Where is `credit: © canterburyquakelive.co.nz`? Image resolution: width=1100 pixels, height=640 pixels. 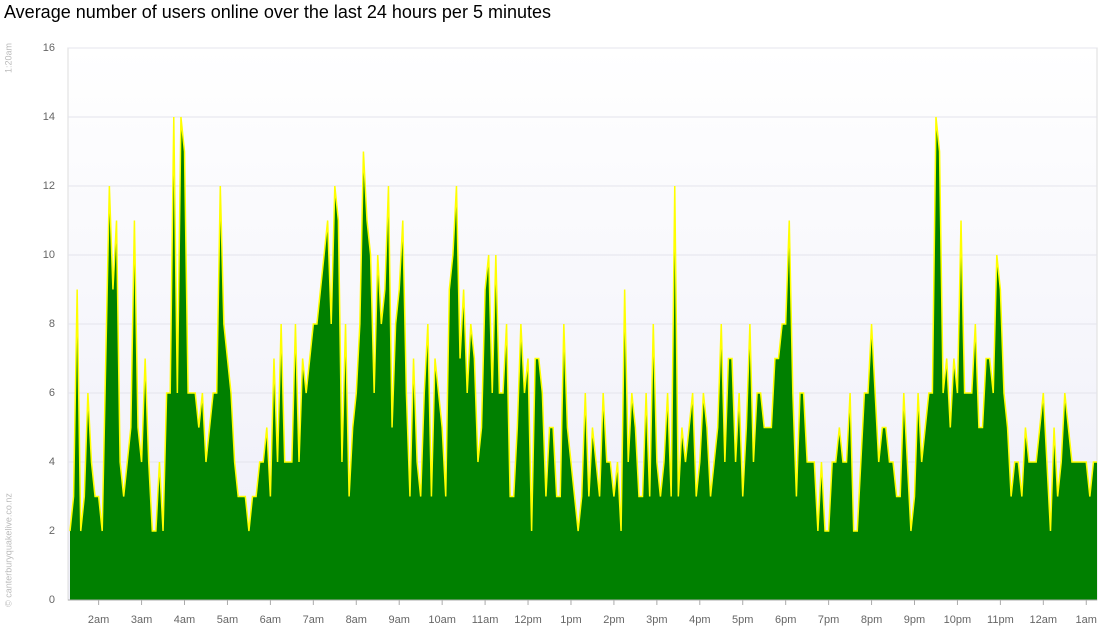 credit: © canterburyquakelive.co.nz is located at coordinates (8, 550).